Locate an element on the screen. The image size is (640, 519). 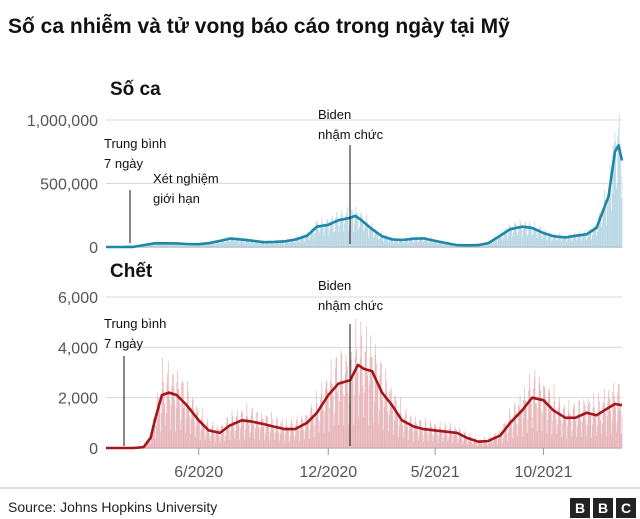
cases-panel-title: Số ca is located at coordinates (135, 89).